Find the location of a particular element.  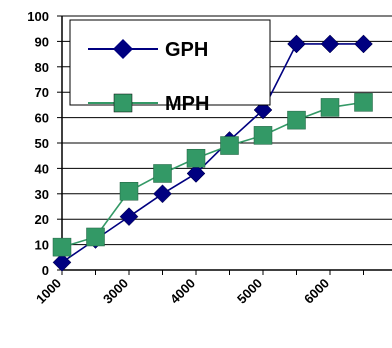

y-tick-label: 40 is located at coordinates (42, 168).